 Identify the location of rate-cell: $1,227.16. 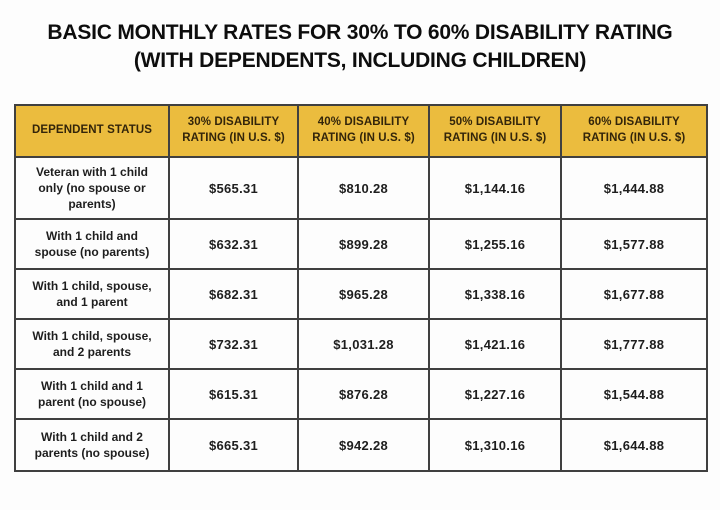
(495, 394).